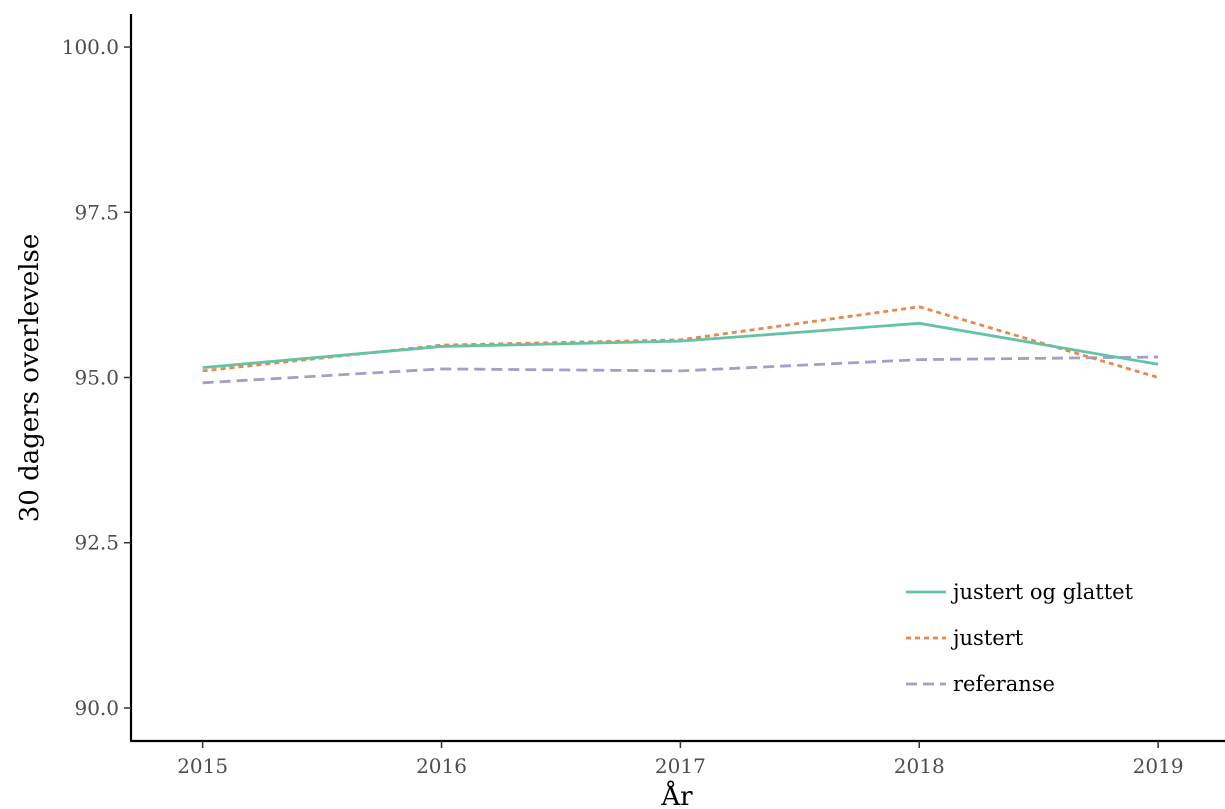  I want to click on legend-label-3: referanse, so click(1004, 684).